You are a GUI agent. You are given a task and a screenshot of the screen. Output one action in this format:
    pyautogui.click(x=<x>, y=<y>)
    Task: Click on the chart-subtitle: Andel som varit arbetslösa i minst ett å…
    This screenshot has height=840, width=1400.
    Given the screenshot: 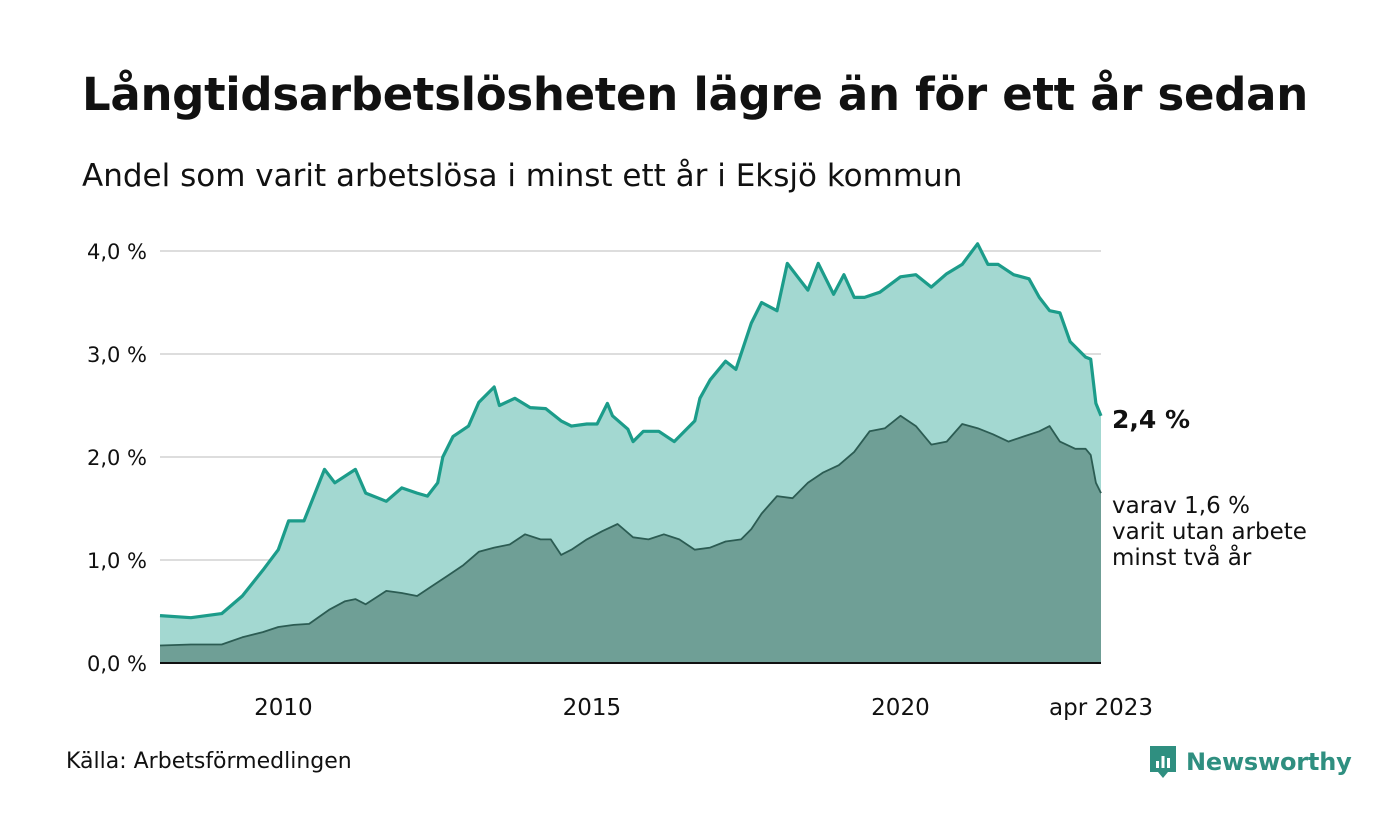 What is the action you would take?
    pyautogui.click(x=522, y=176)
    